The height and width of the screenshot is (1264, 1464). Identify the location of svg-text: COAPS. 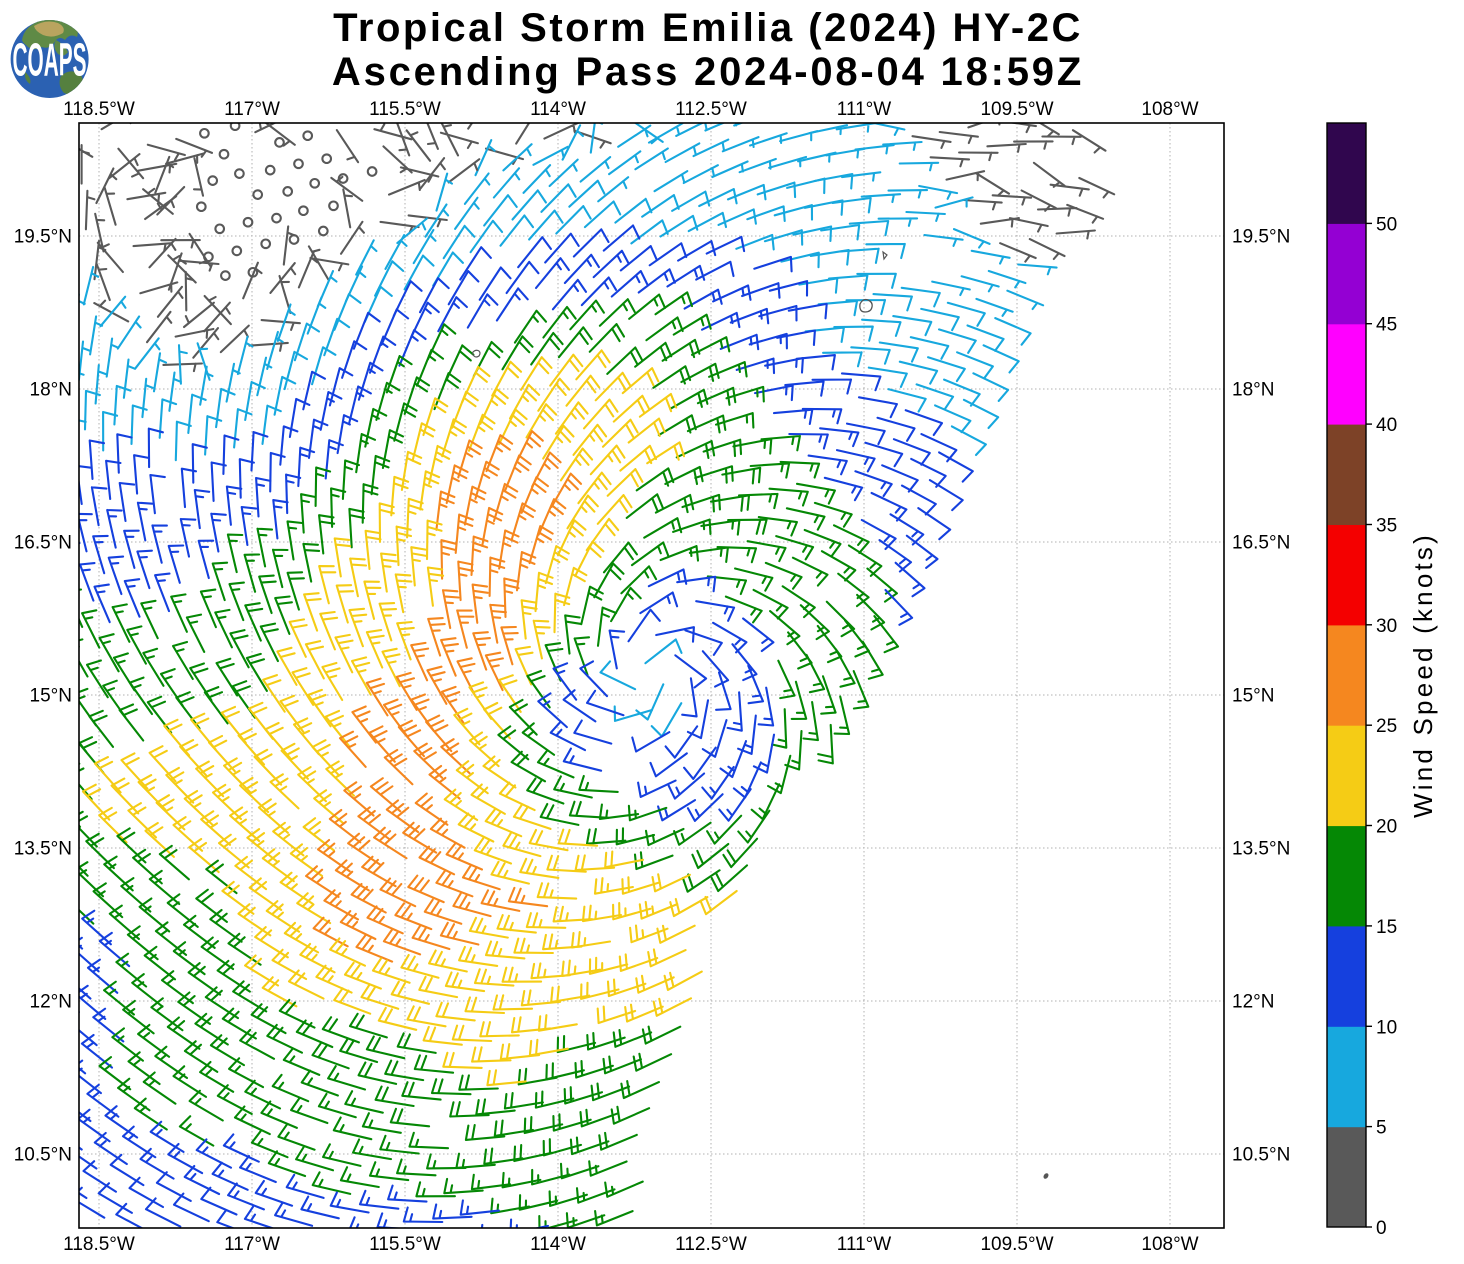
(50, 60).